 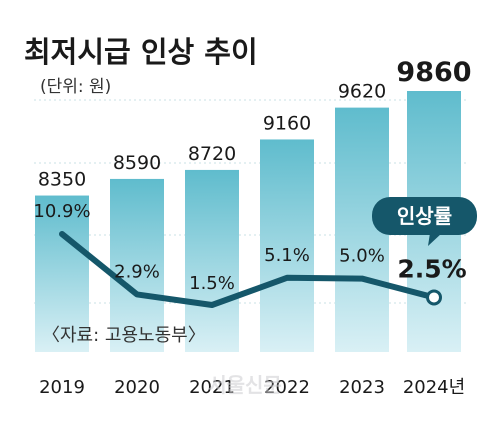 What do you see at coordinates (362, 92) in the screenshot?
I see `bar-value-label: 9620` at bounding box center [362, 92].